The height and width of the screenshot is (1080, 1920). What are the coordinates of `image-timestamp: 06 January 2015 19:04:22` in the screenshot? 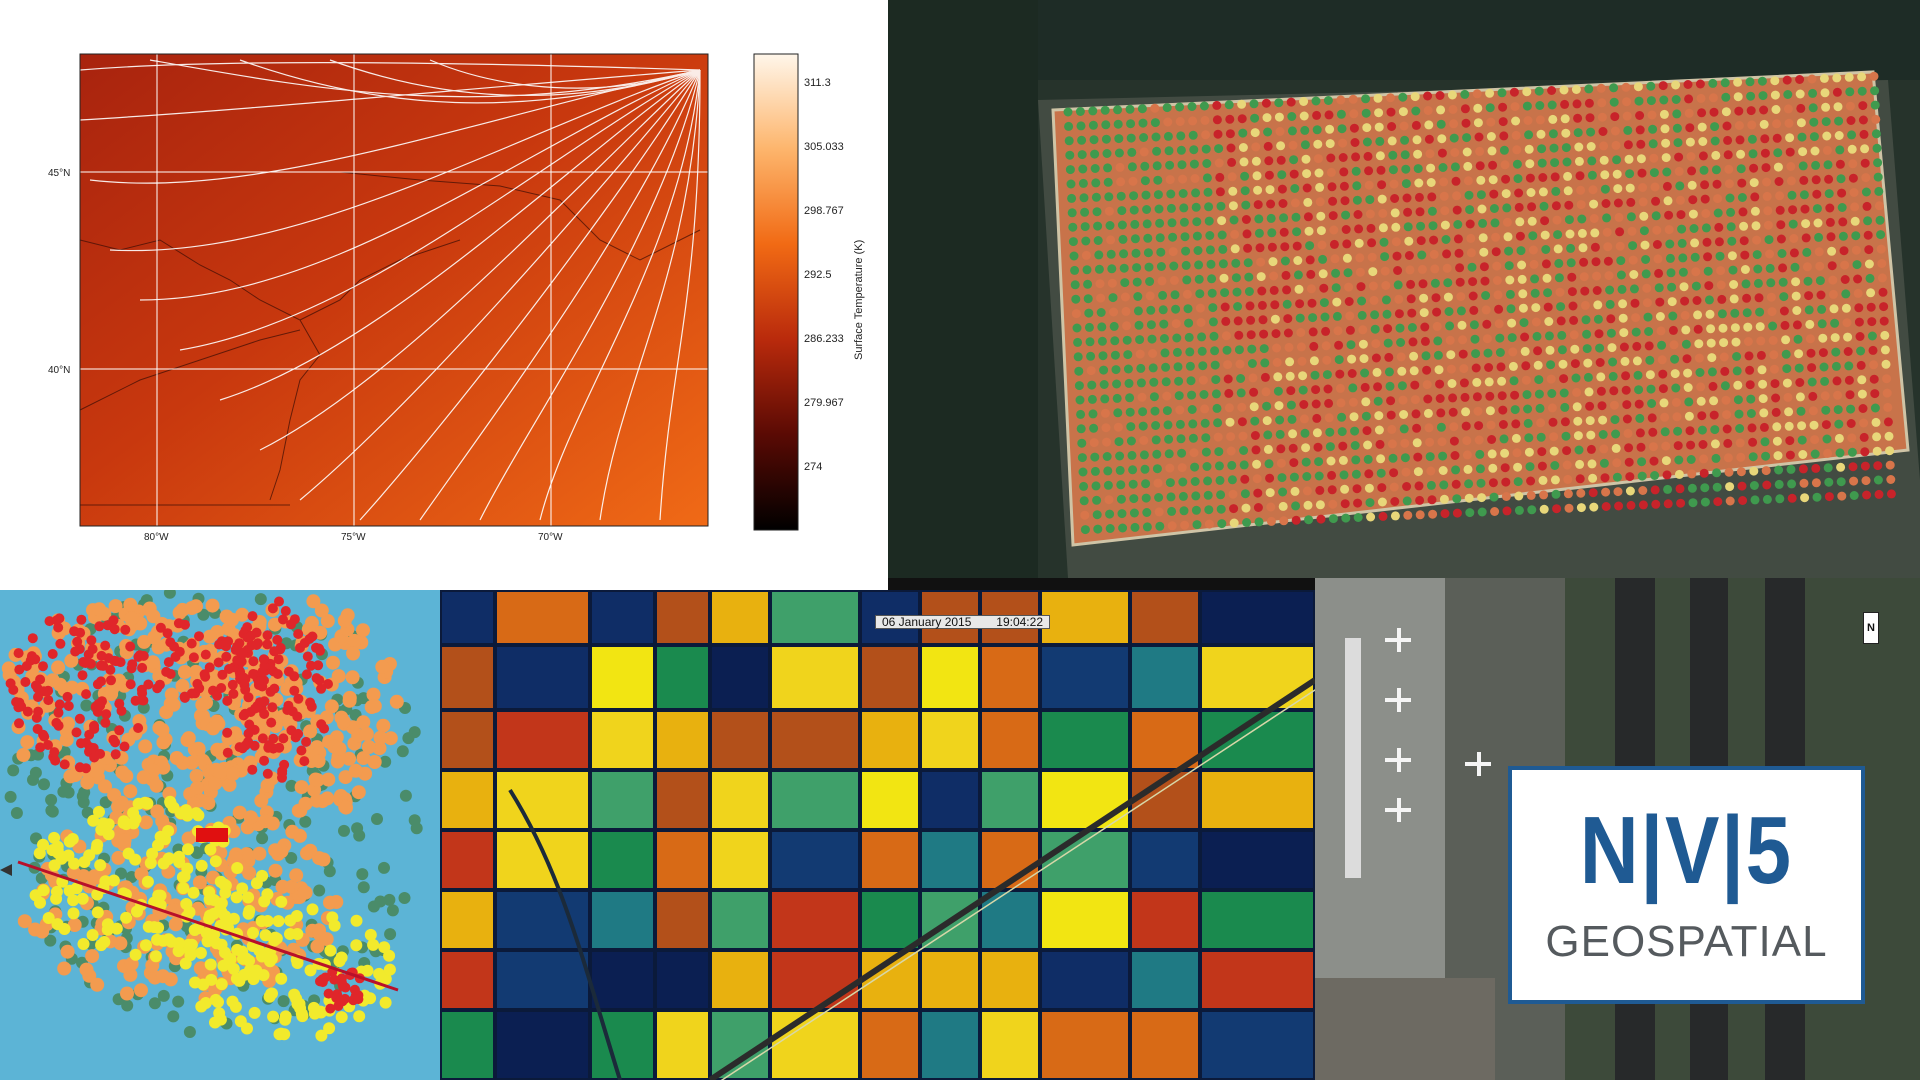 It's located at (962, 622).